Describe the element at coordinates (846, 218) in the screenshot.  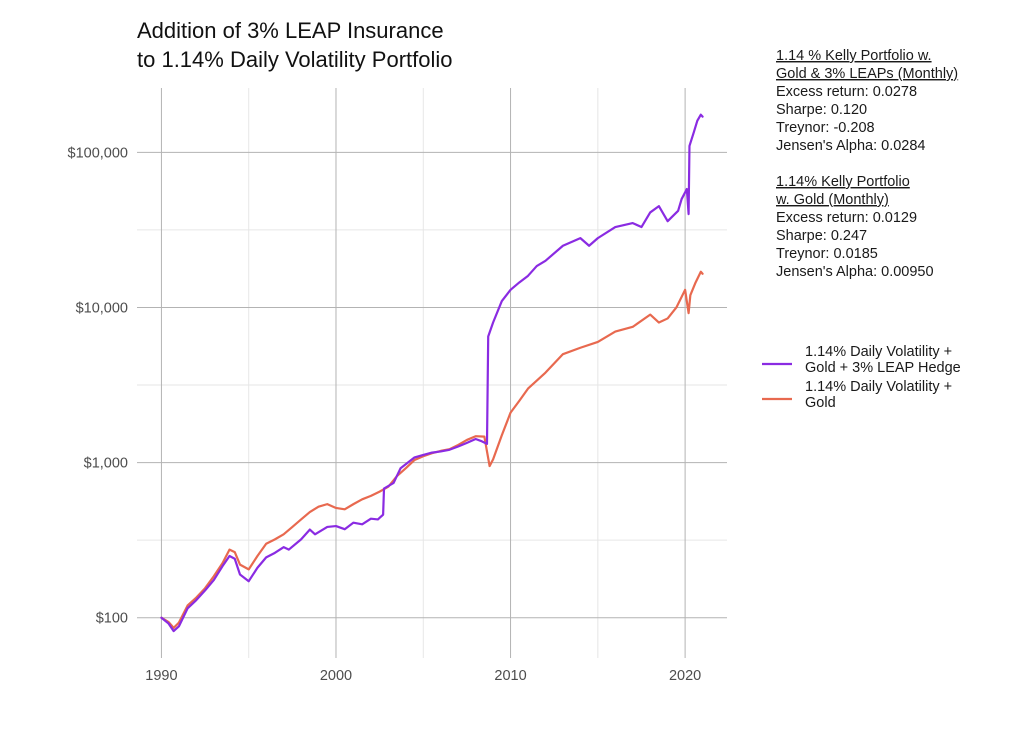
I see `stats-2-line: Excess return: 0.0129` at that location.